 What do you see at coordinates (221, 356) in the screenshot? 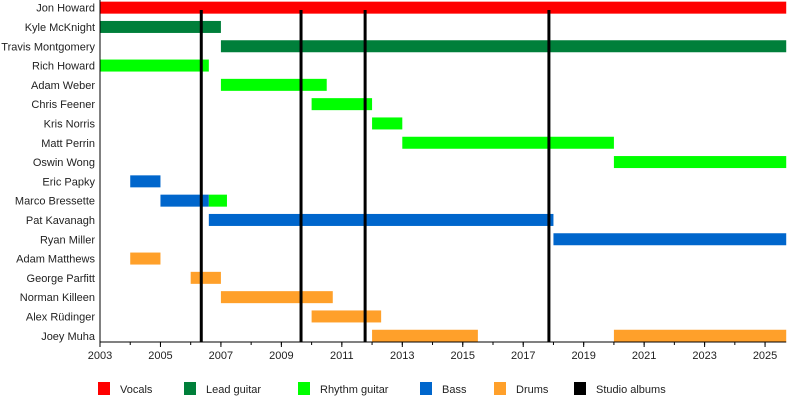
I see `x-tick-label: 2007` at bounding box center [221, 356].